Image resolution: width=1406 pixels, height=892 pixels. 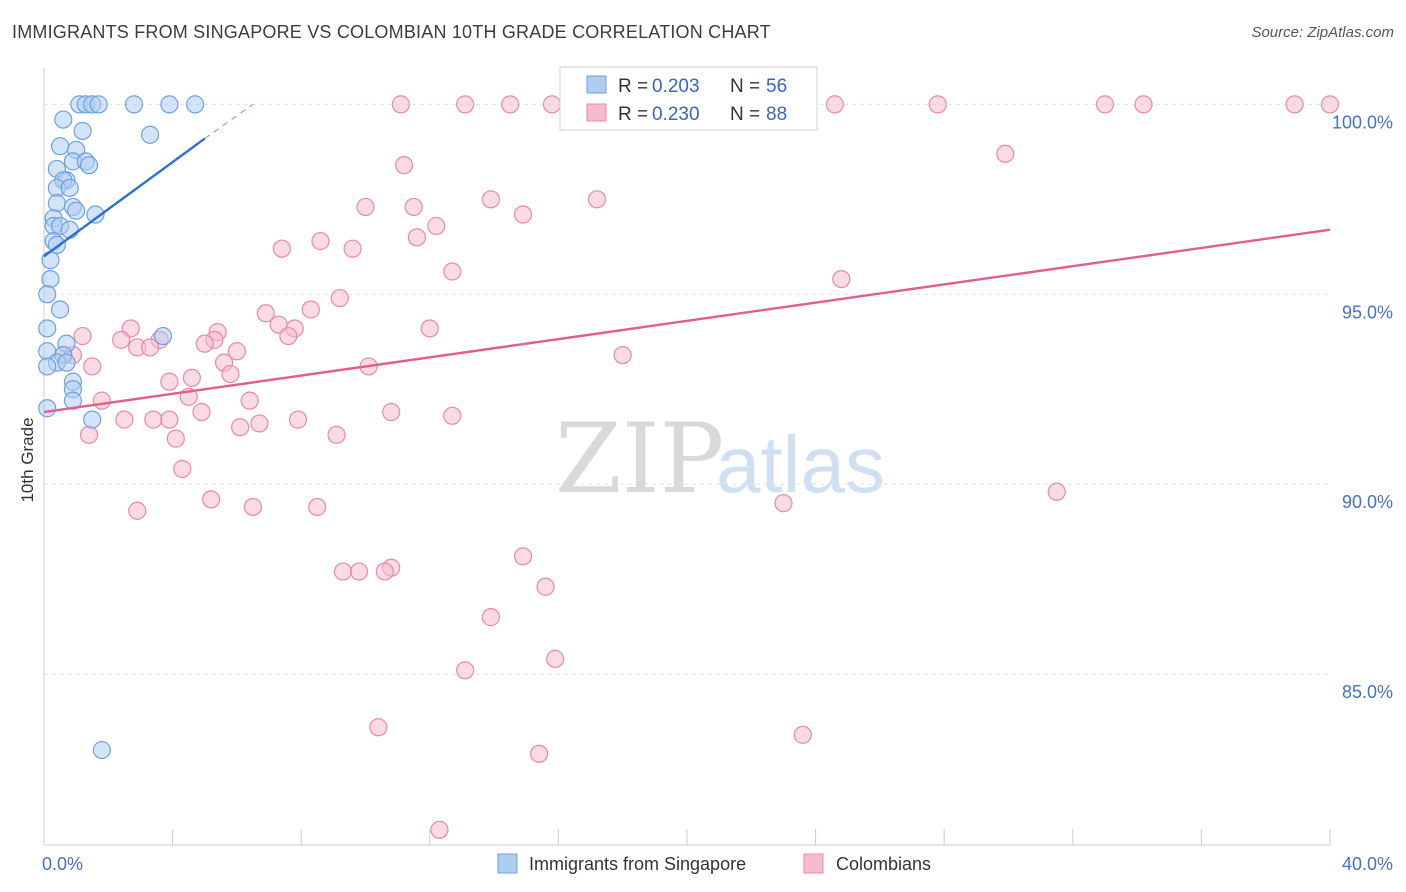 What do you see at coordinates (633, 86) in the screenshot?
I see `legend-r-label-1: R =` at bounding box center [633, 86].